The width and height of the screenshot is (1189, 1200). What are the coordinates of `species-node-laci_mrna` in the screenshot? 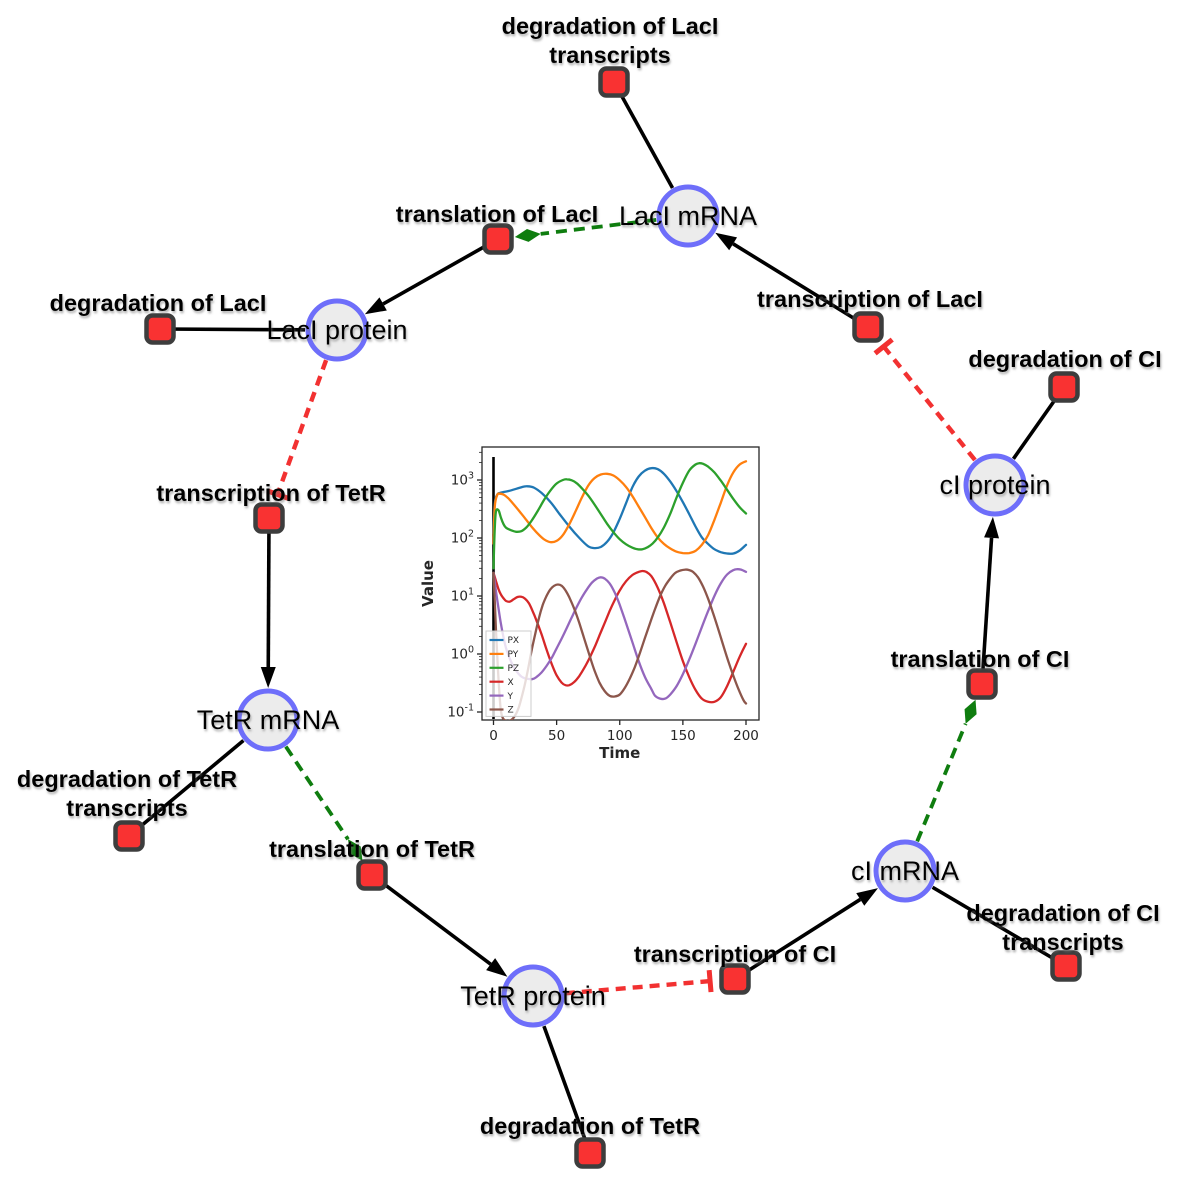 It's located at (688, 216).